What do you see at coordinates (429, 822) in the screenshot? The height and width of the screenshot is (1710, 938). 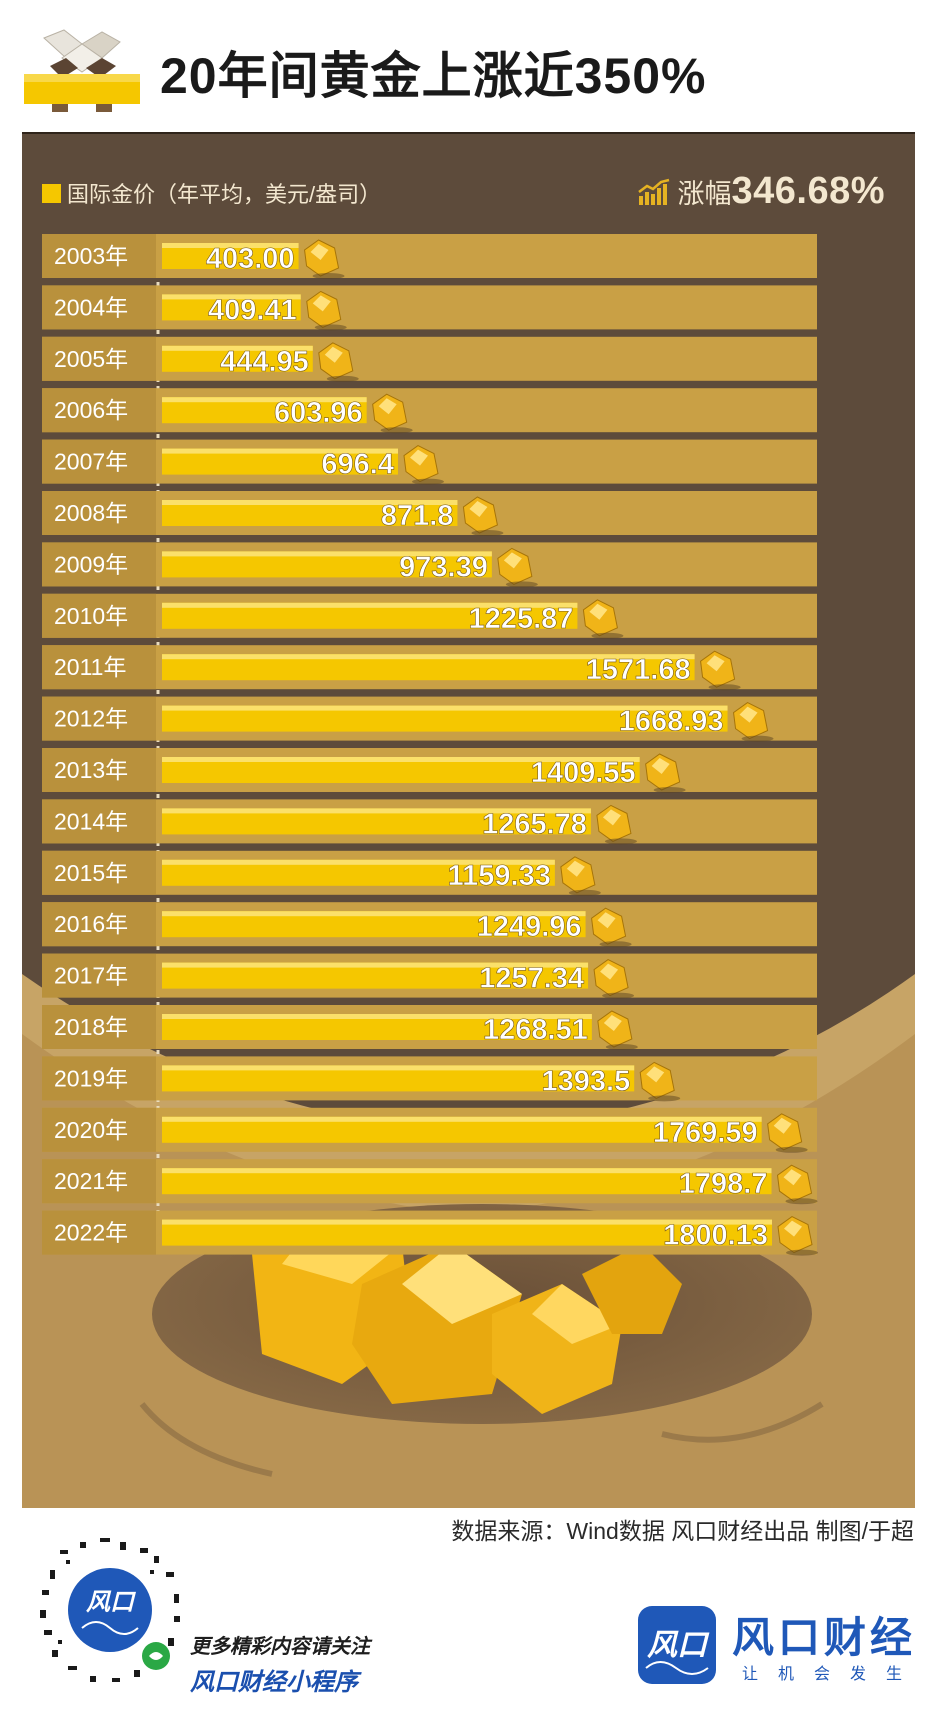 I see `bar-row: 2014年 1265.78` at bounding box center [429, 822].